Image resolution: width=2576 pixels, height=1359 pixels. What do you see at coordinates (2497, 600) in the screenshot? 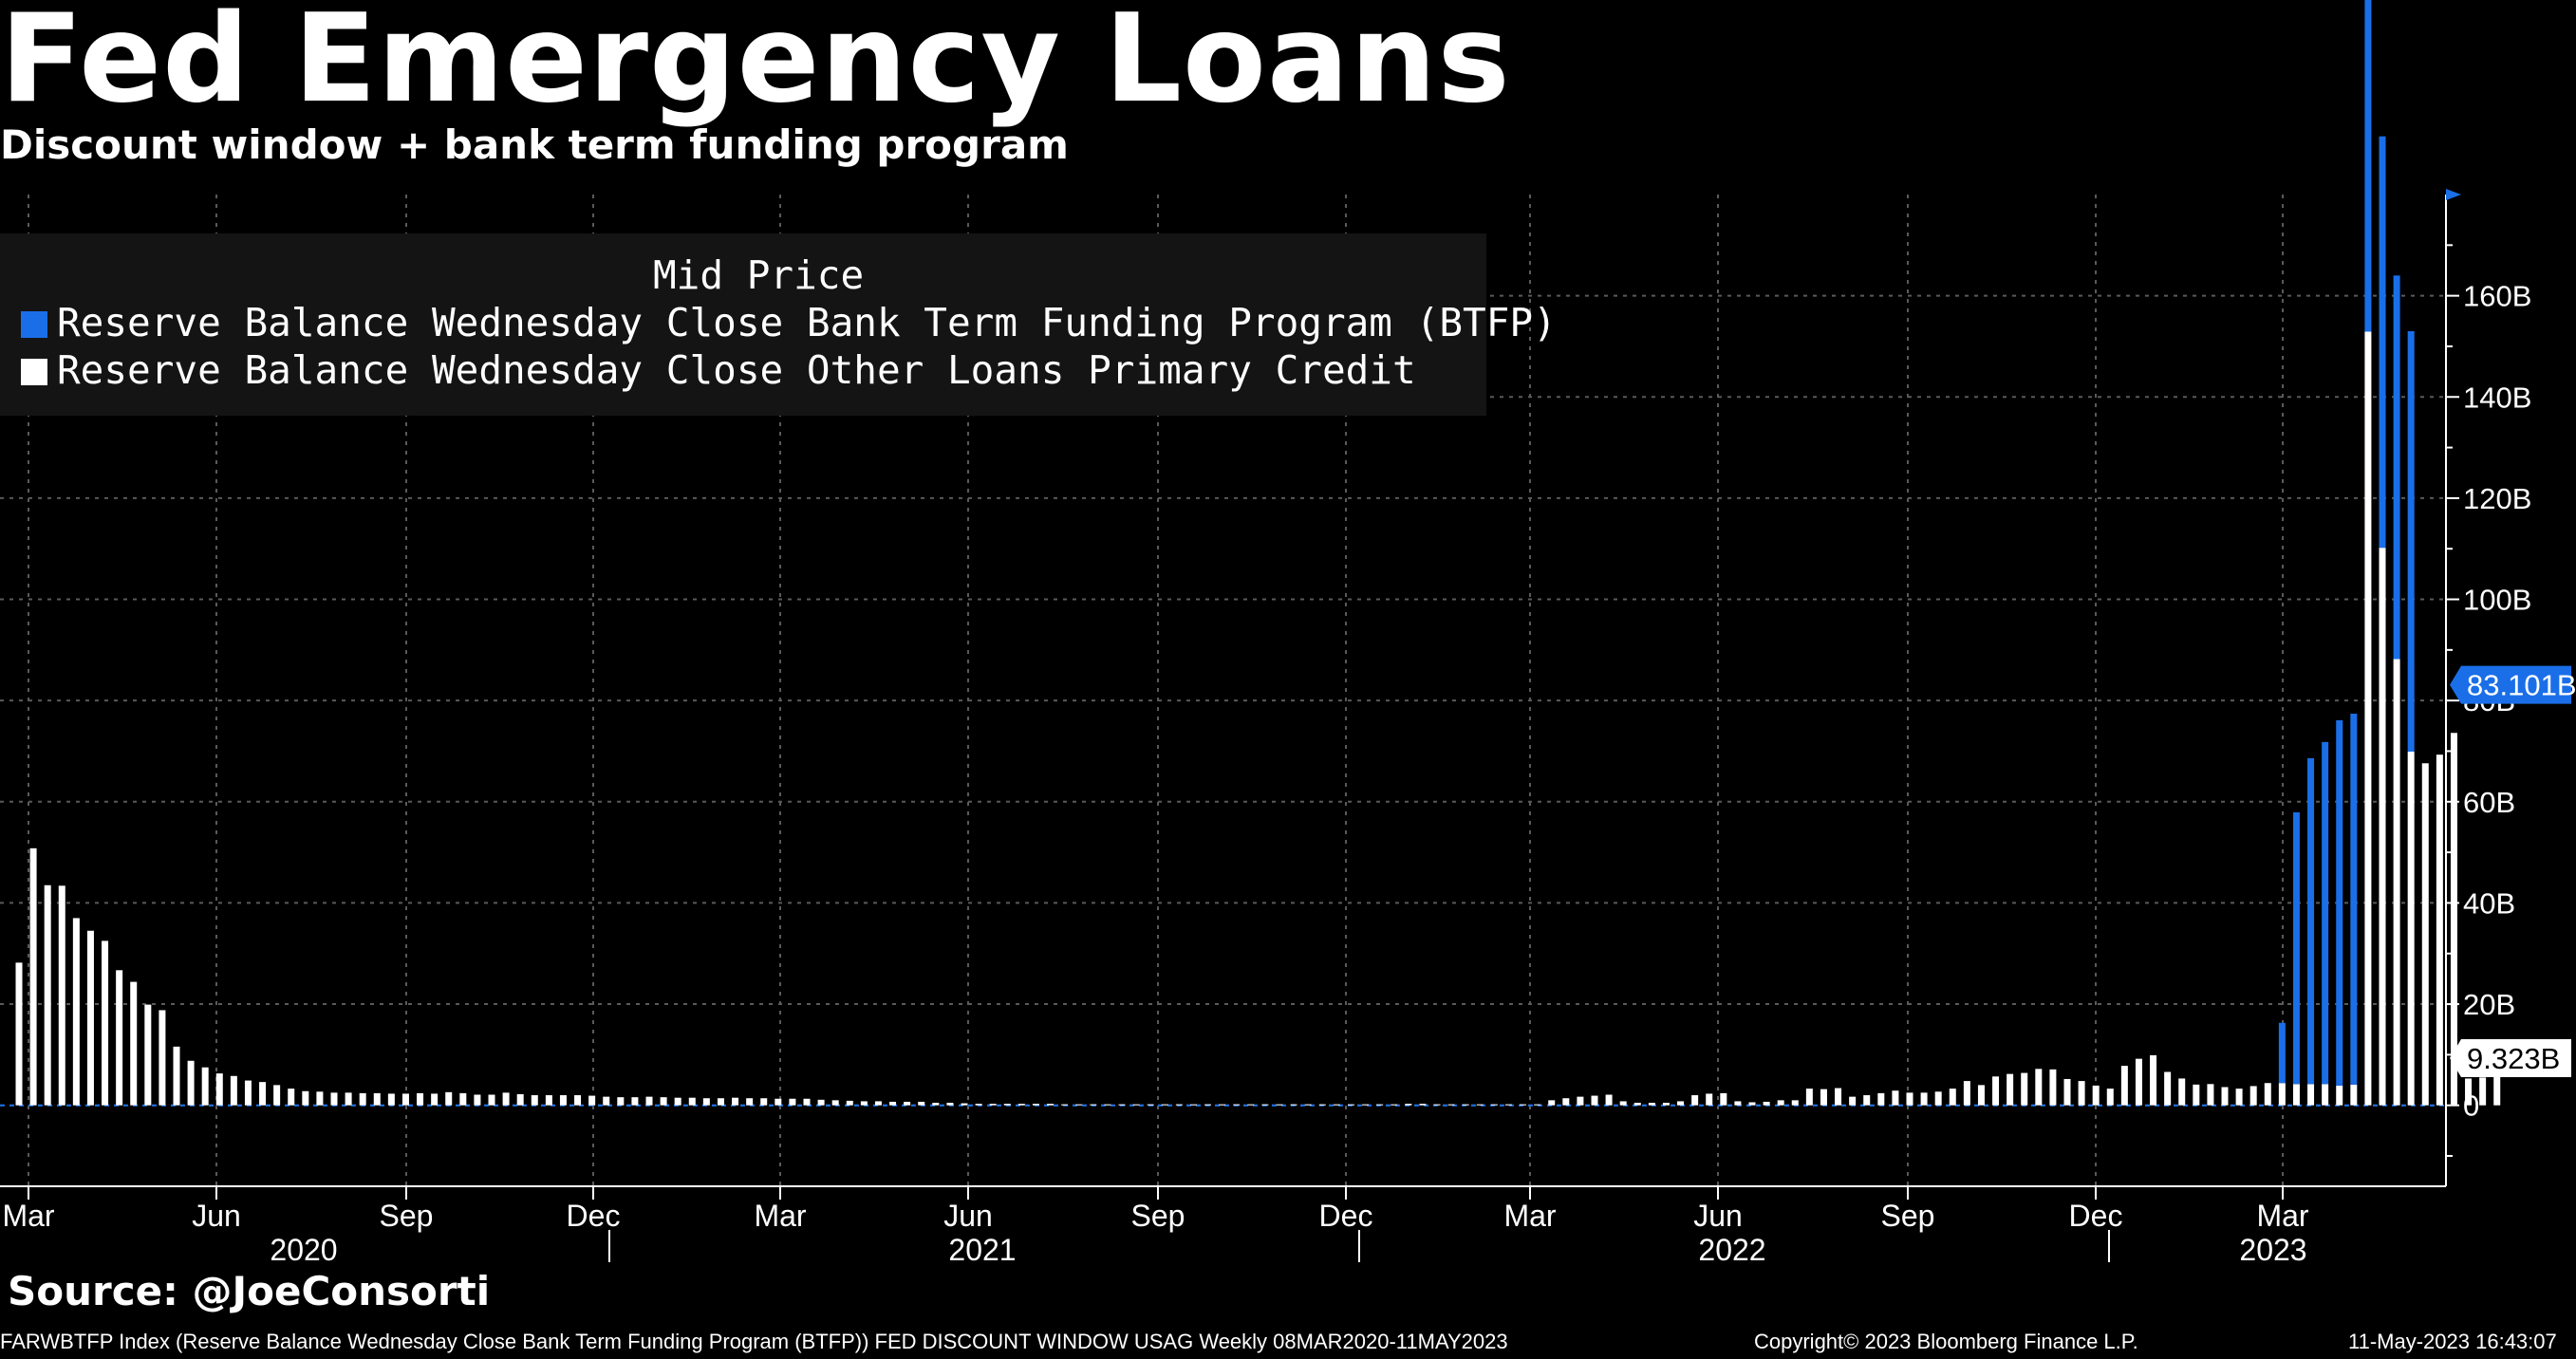
I see `y-tick-label: 100B` at bounding box center [2497, 600].